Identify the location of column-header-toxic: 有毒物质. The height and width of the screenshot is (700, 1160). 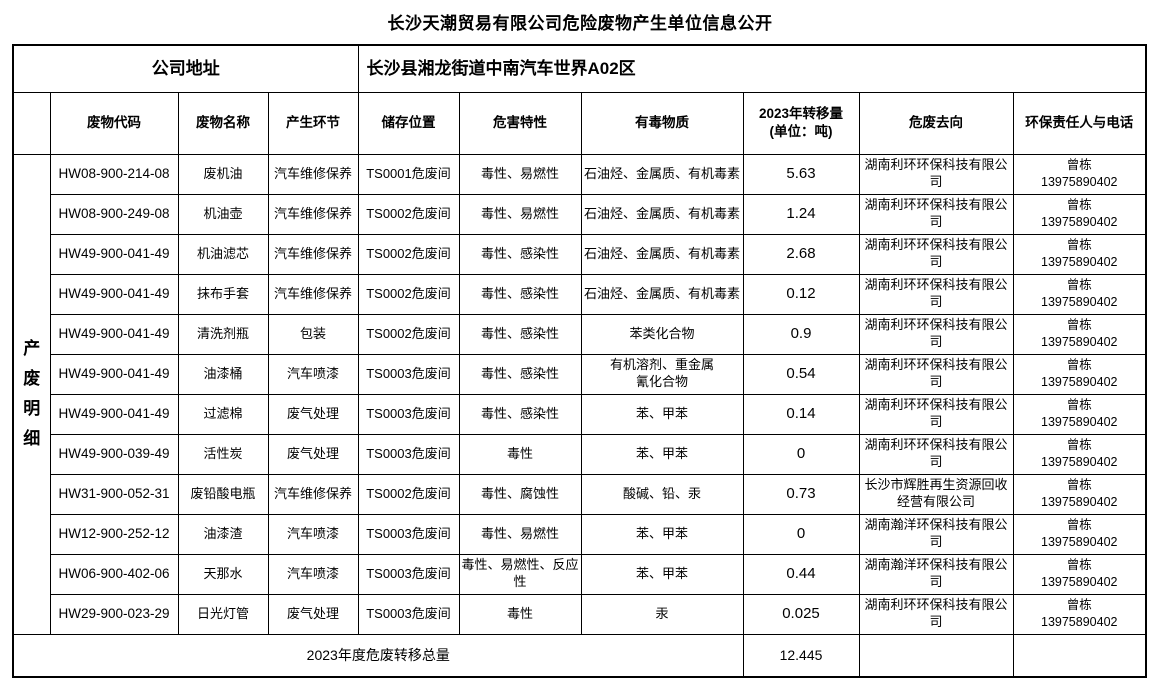
(662, 123).